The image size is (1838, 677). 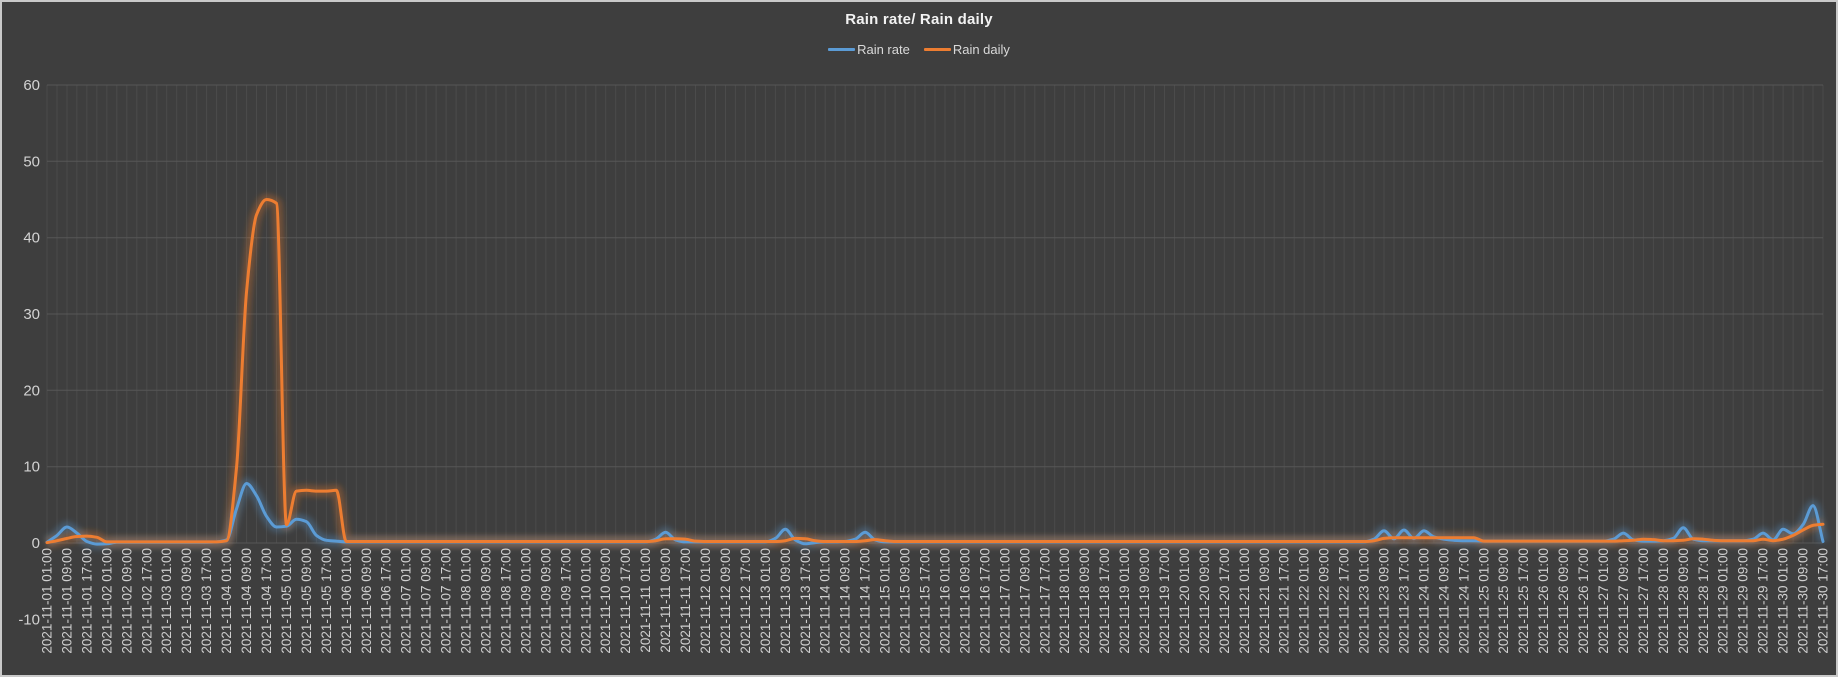 What do you see at coordinates (1583, 601) in the screenshot?
I see `x-axis-tick-label: 2021-11-26 17:00` at bounding box center [1583, 601].